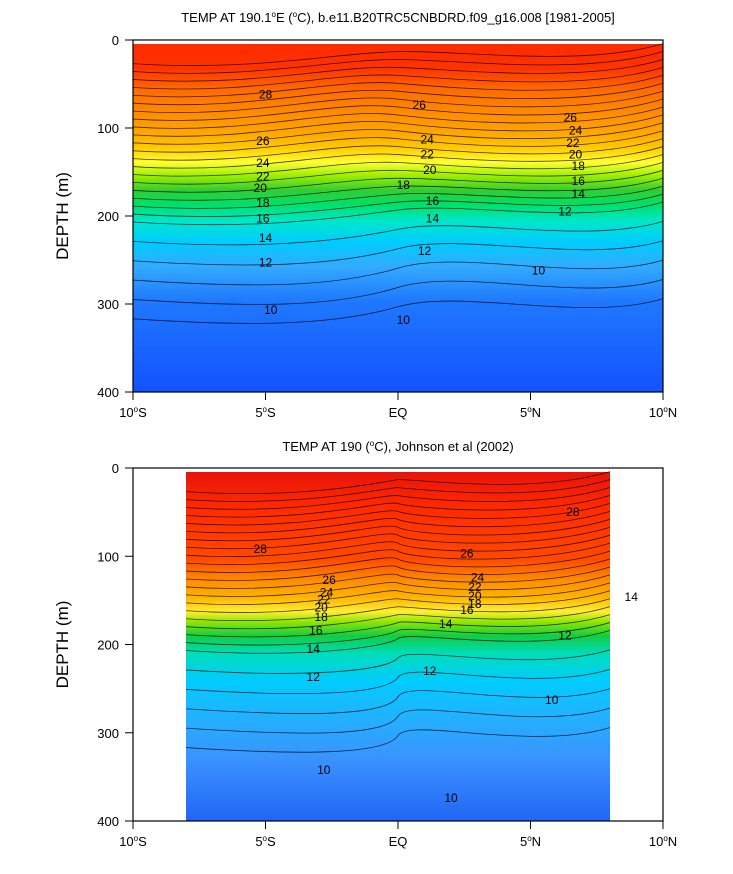  What do you see at coordinates (108, 304) in the screenshot?
I see `y-tick-label: 300` at bounding box center [108, 304].